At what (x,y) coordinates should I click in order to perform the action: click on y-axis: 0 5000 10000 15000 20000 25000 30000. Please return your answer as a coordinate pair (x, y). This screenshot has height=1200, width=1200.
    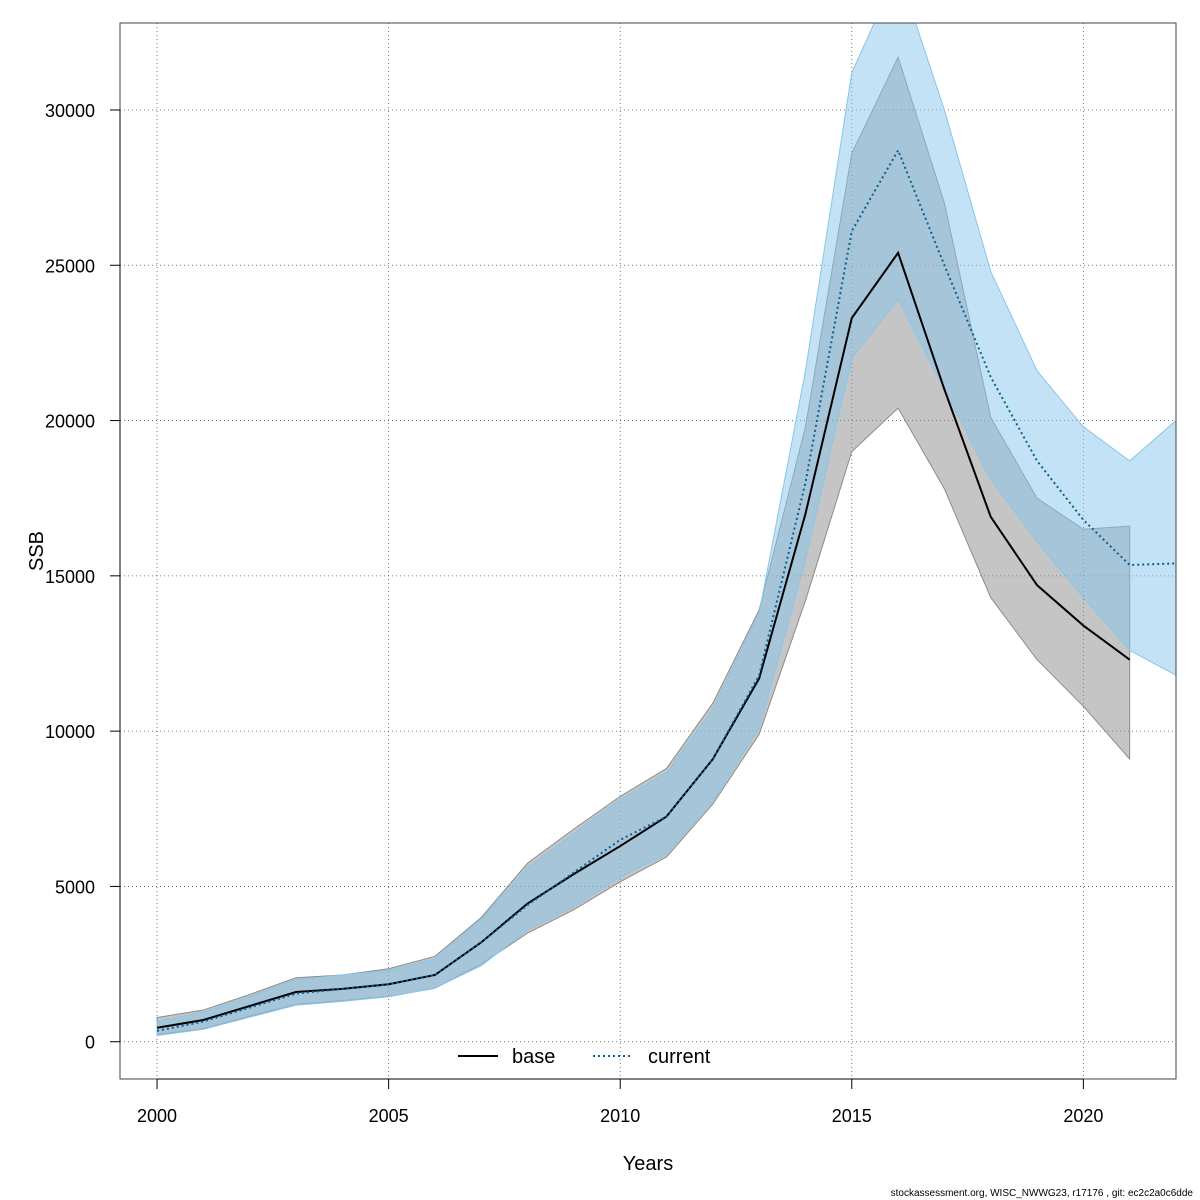
    Looking at the image, I should click on (83, 577).